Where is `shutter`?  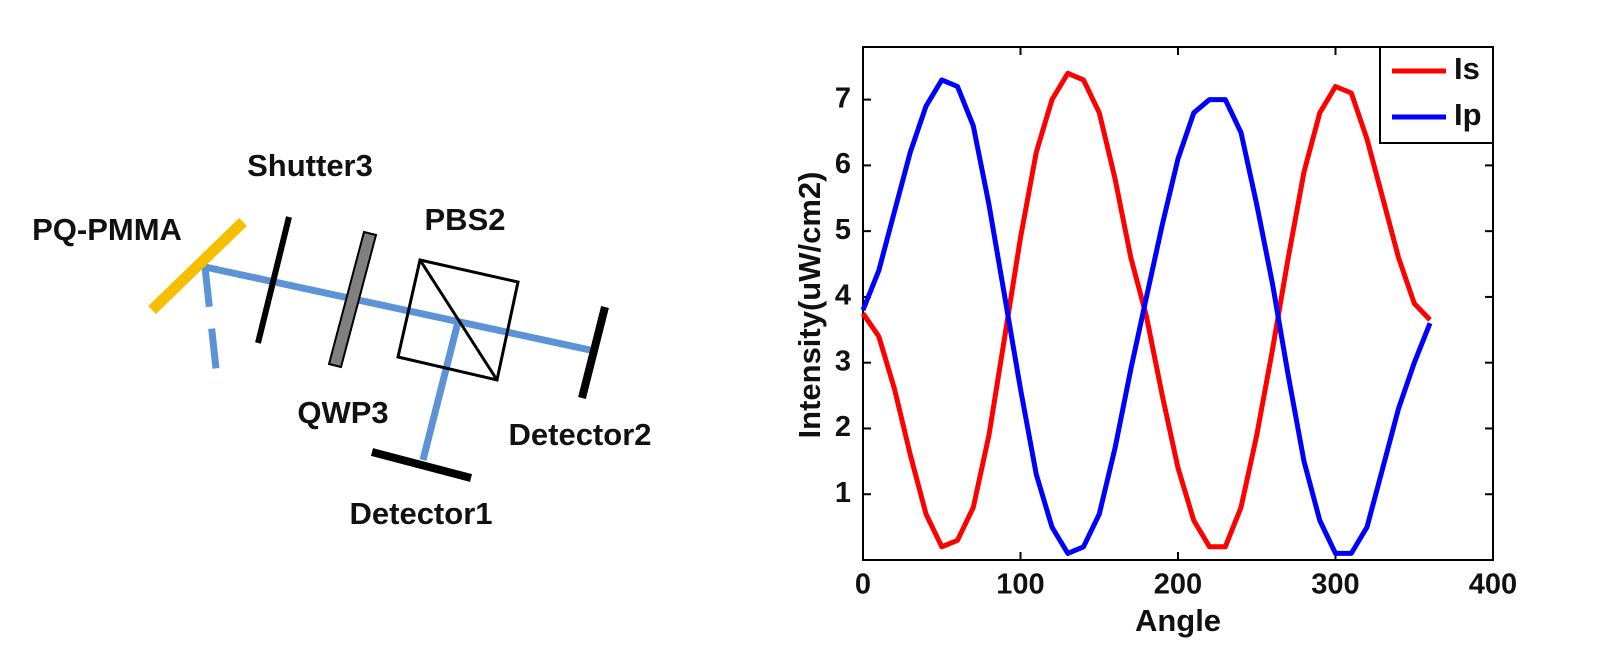 shutter is located at coordinates (273, 280).